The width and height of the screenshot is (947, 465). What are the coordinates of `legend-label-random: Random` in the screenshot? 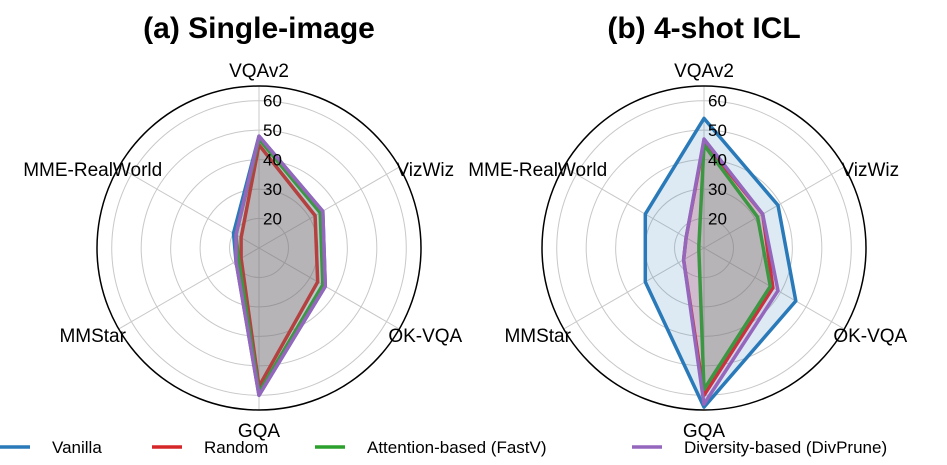 It's located at (236, 447).